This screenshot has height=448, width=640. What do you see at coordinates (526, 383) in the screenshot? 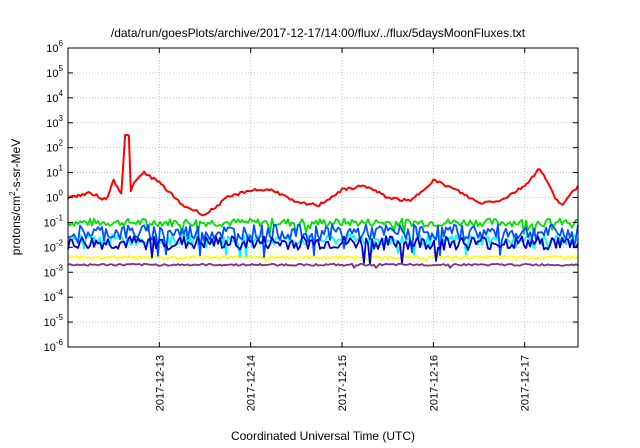
I see `x-tick-label: 2017-12-17` at bounding box center [526, 383].